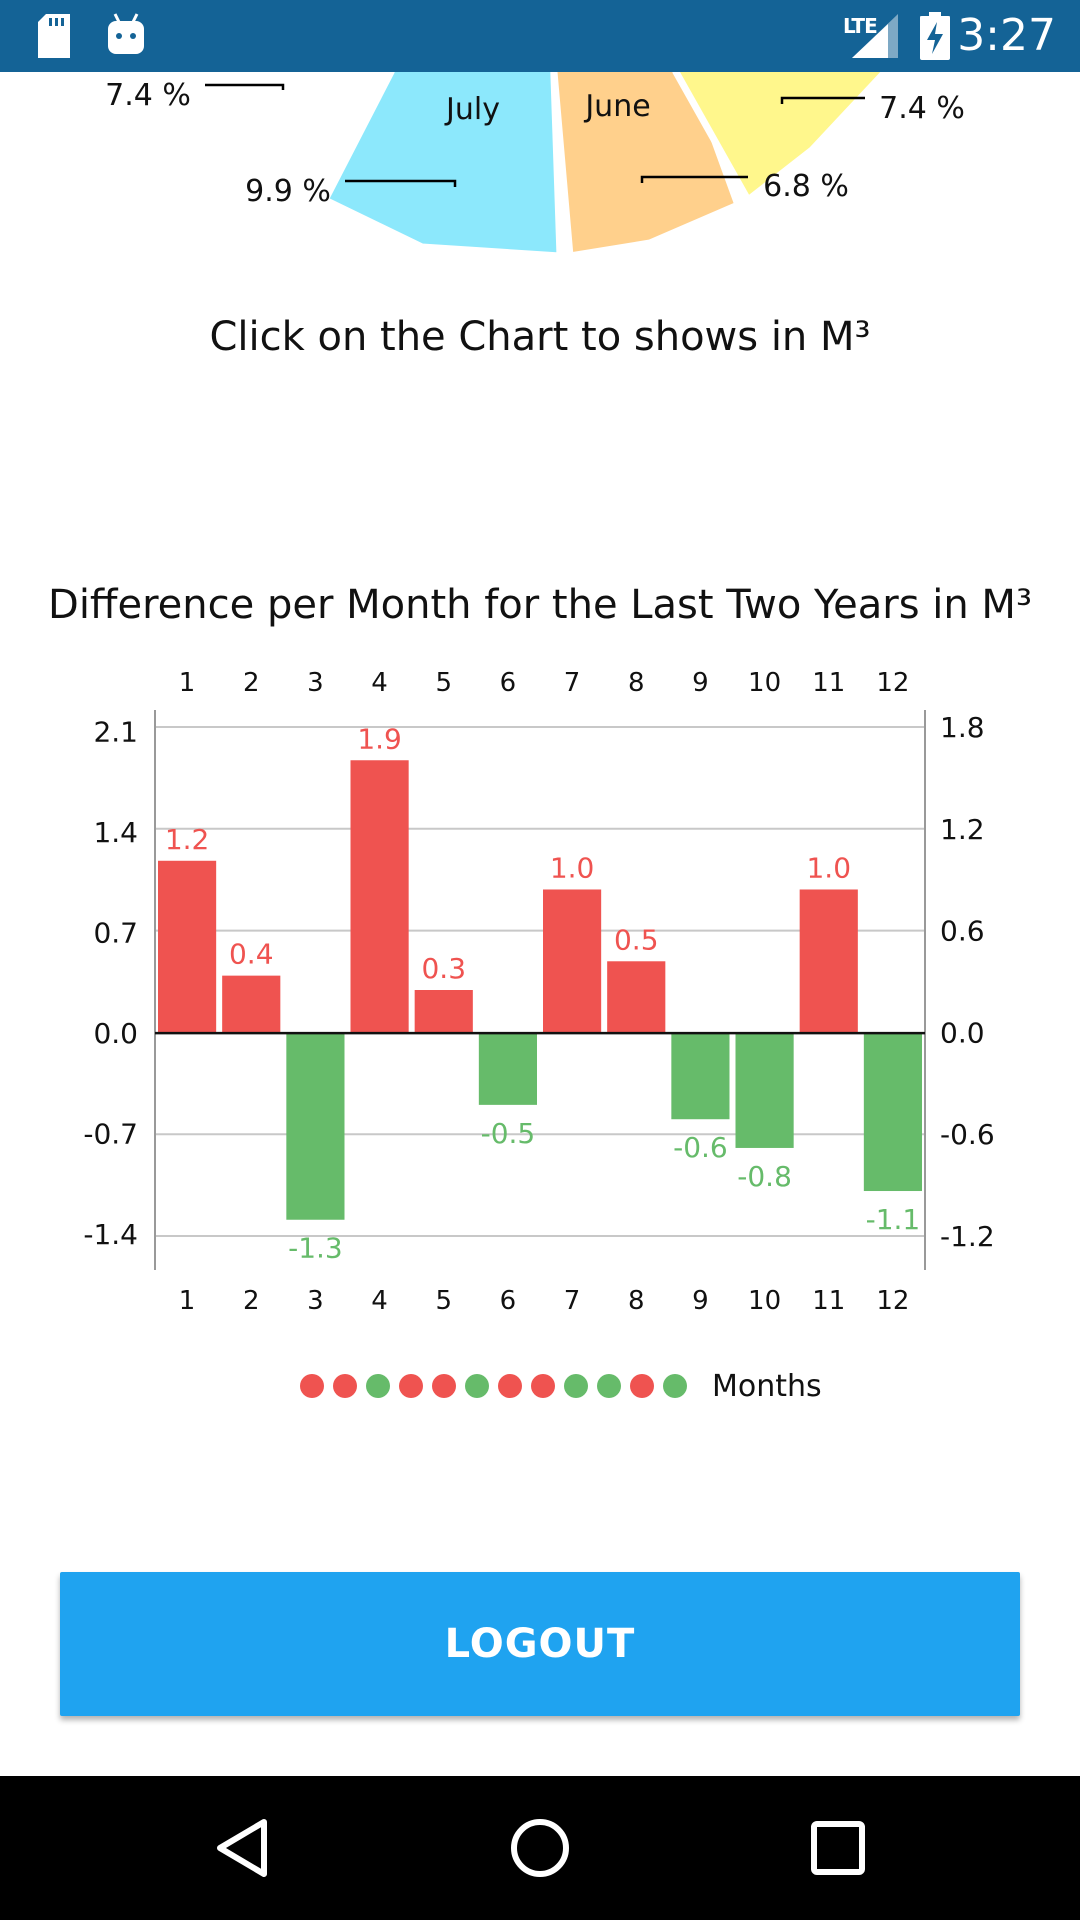 The image size is (1080, 1920). I want to click on left-axis-tick-3: 0.0, so click(115, 1033).